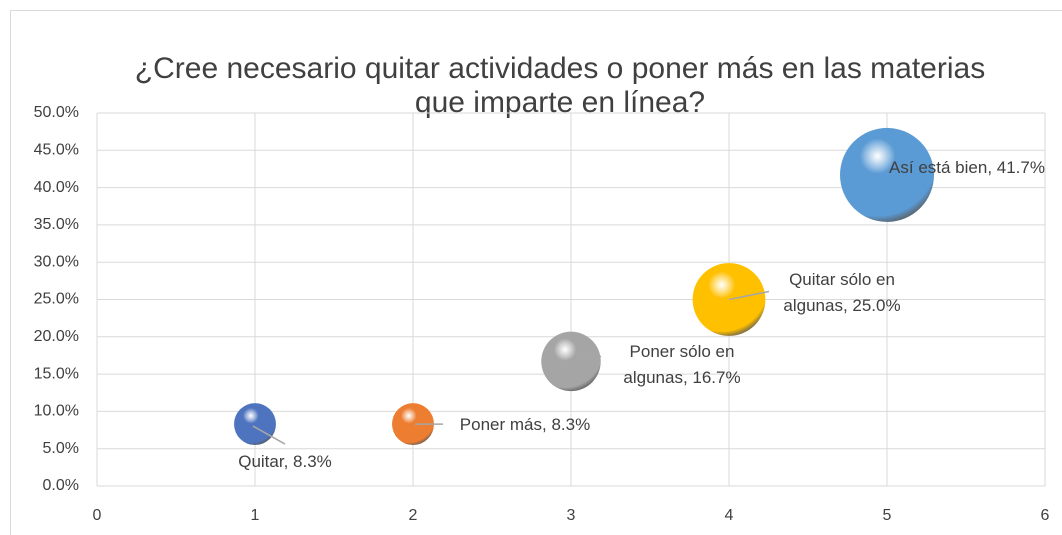  Describe the element at coordinates (887, 515) in the screenshot. I see `x-tick-label: 5` at that location.